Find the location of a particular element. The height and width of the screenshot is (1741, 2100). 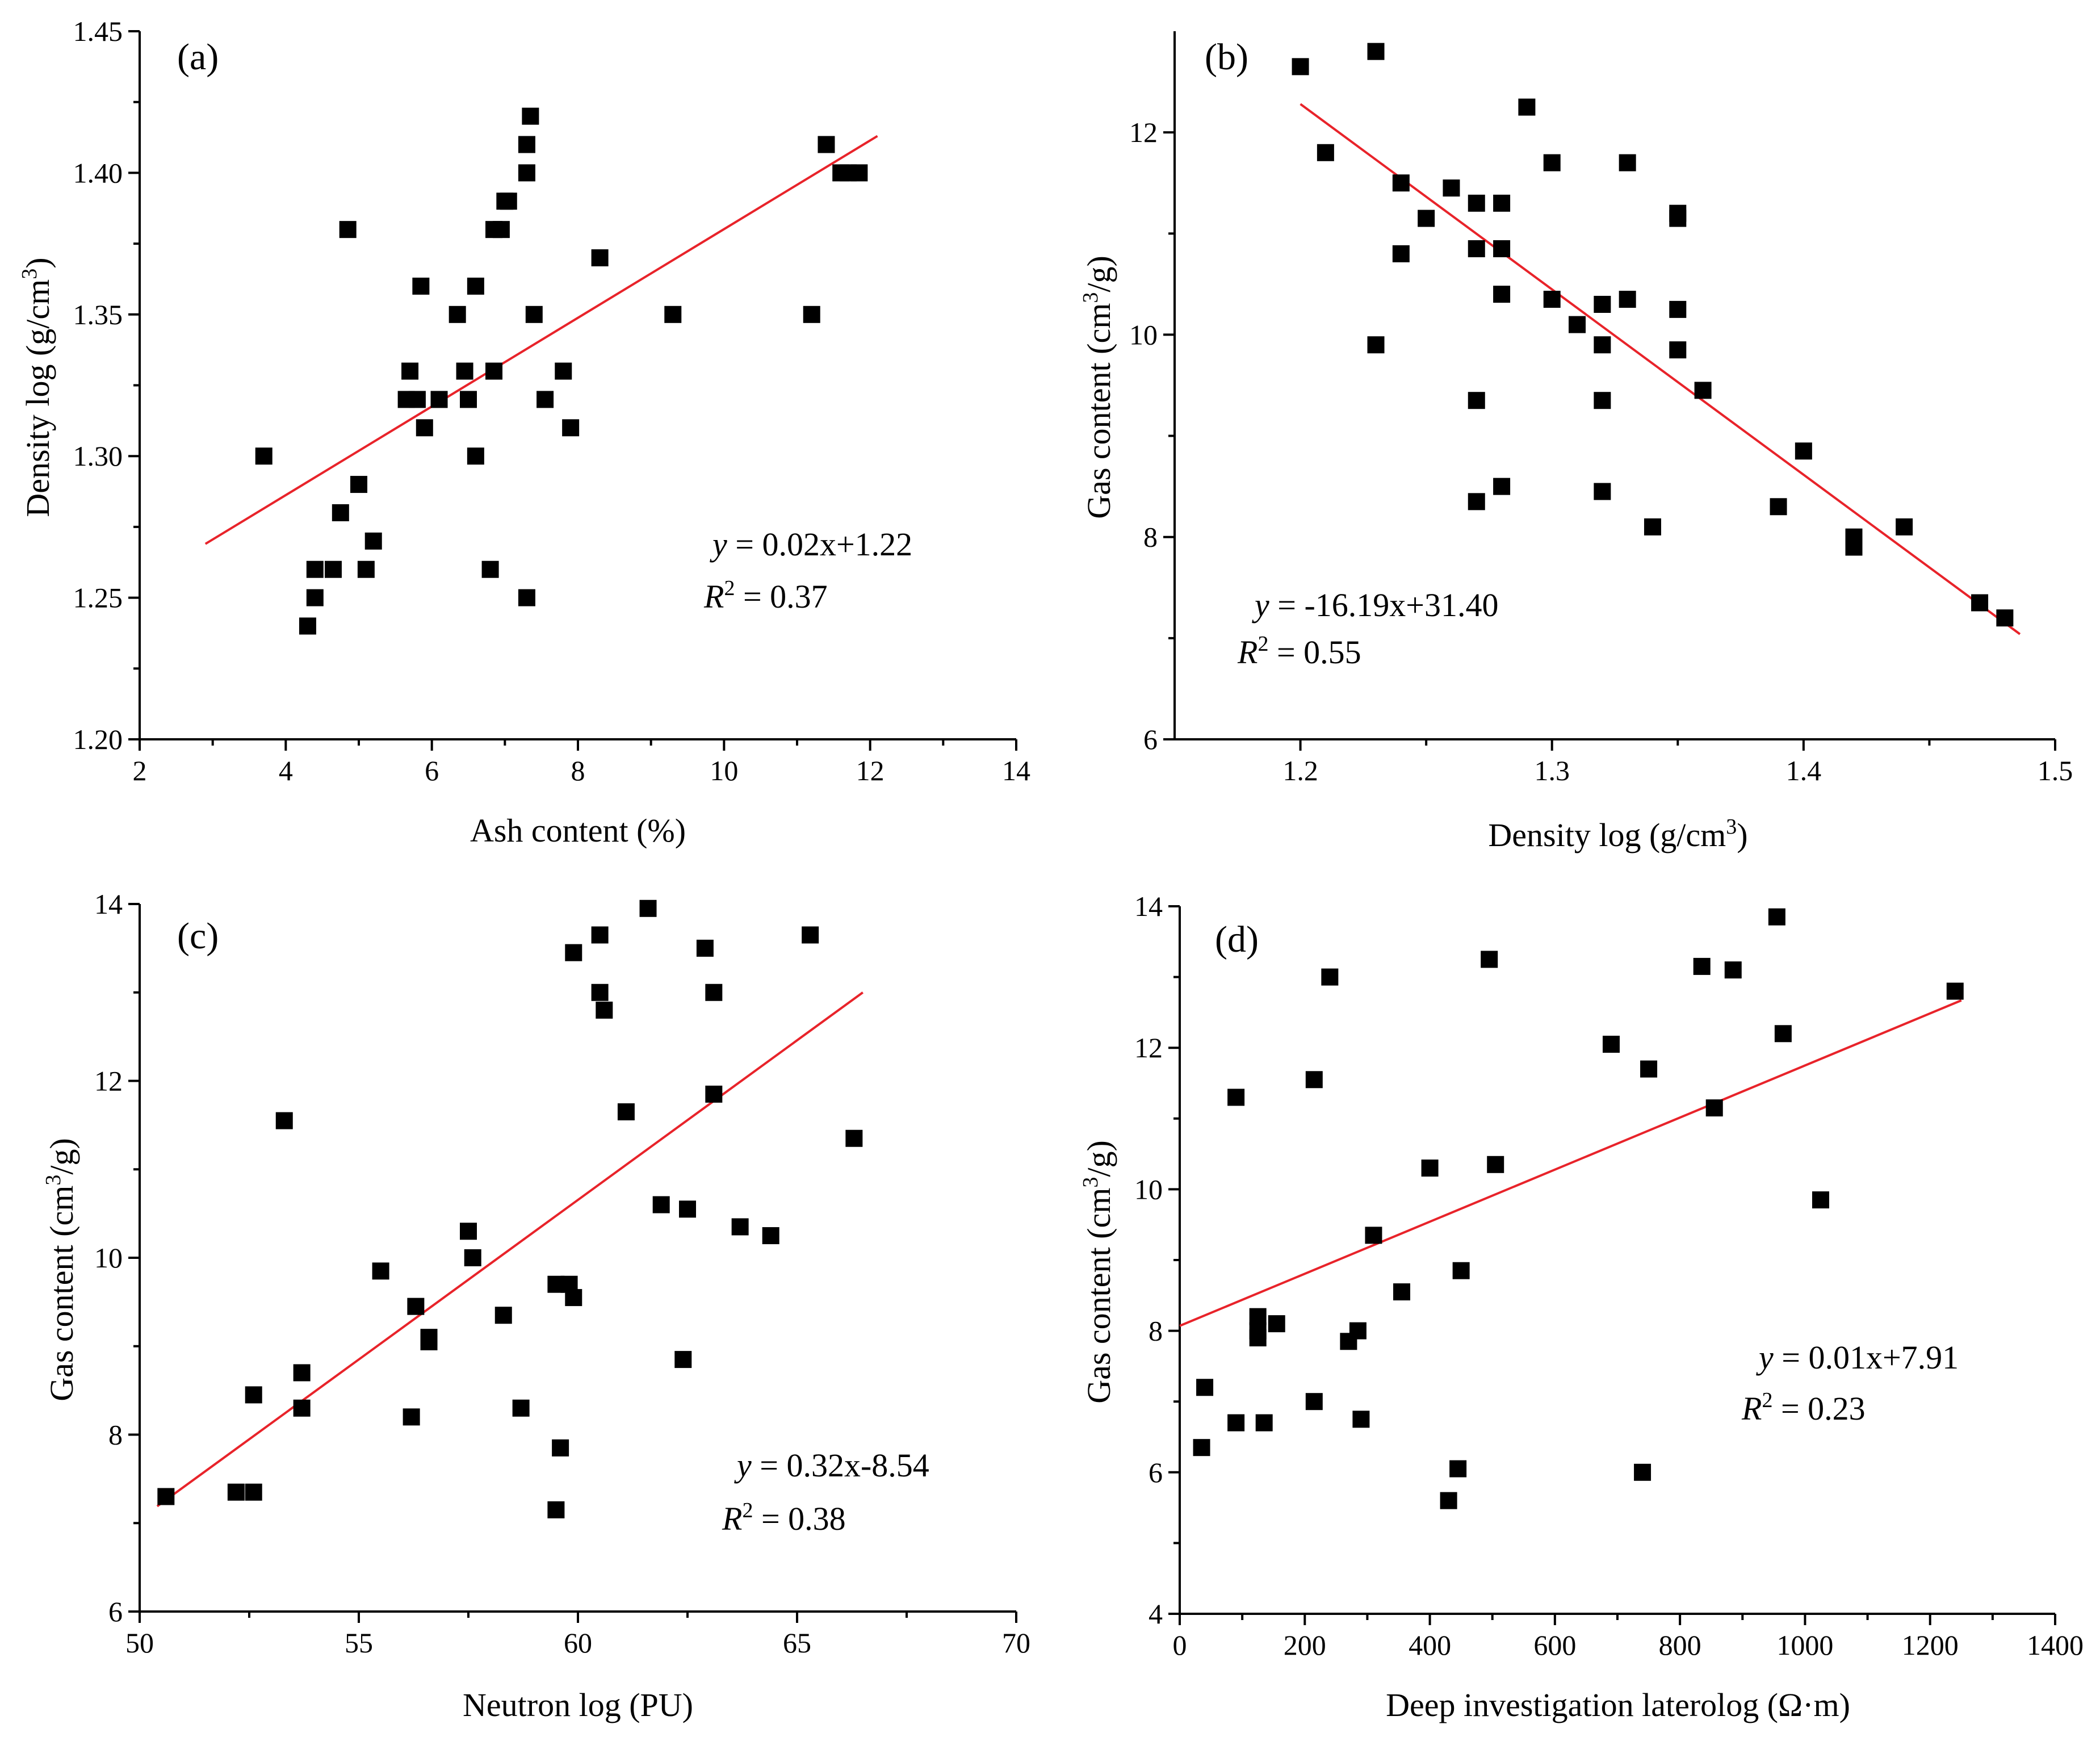

panel-c-label: (c) is located at coordinates (198, 936).